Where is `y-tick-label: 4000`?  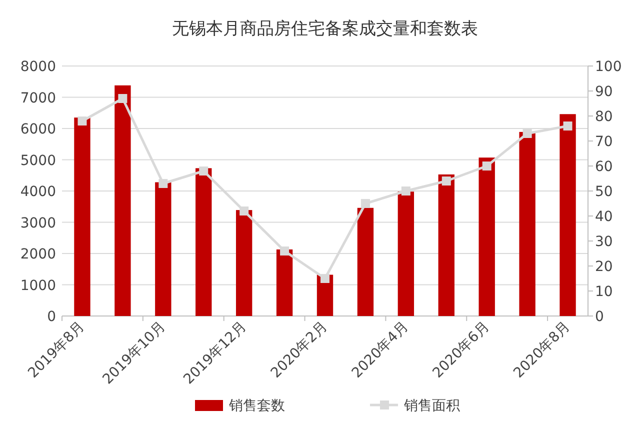 y-tick-label: 4000 is located at coordinates (38, 192).